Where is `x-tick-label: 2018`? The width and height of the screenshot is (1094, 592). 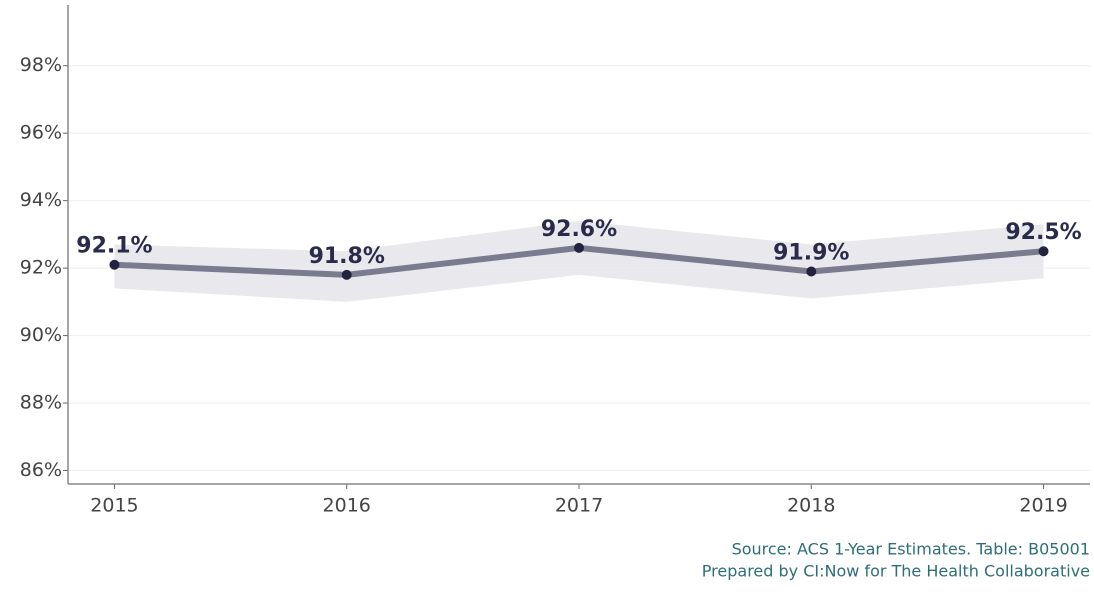 x-tick-label: 2018 is located at coordinates (811, 506).